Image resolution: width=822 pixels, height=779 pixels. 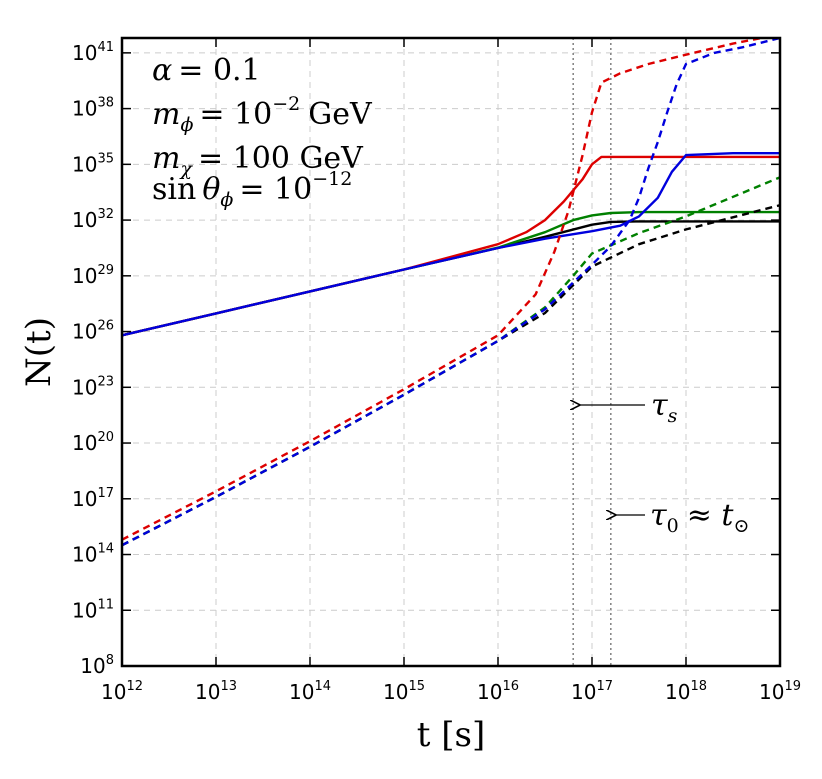 What do you see at coordinates (105, 47) in the screenshot?
I see `y-tick-exponent: 41` at bounding box center [105, 47].